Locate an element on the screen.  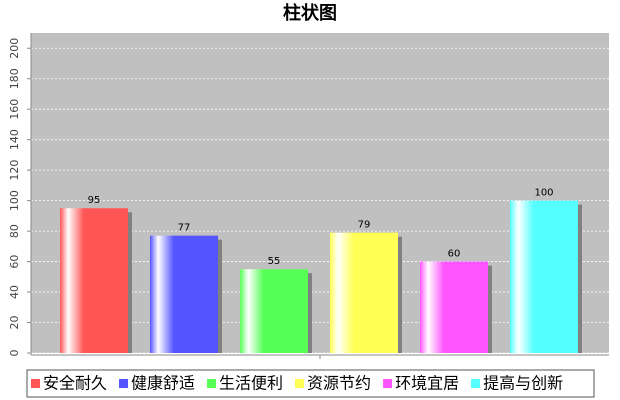
y-tick-label: 120 is located at coordinates (14, 170).